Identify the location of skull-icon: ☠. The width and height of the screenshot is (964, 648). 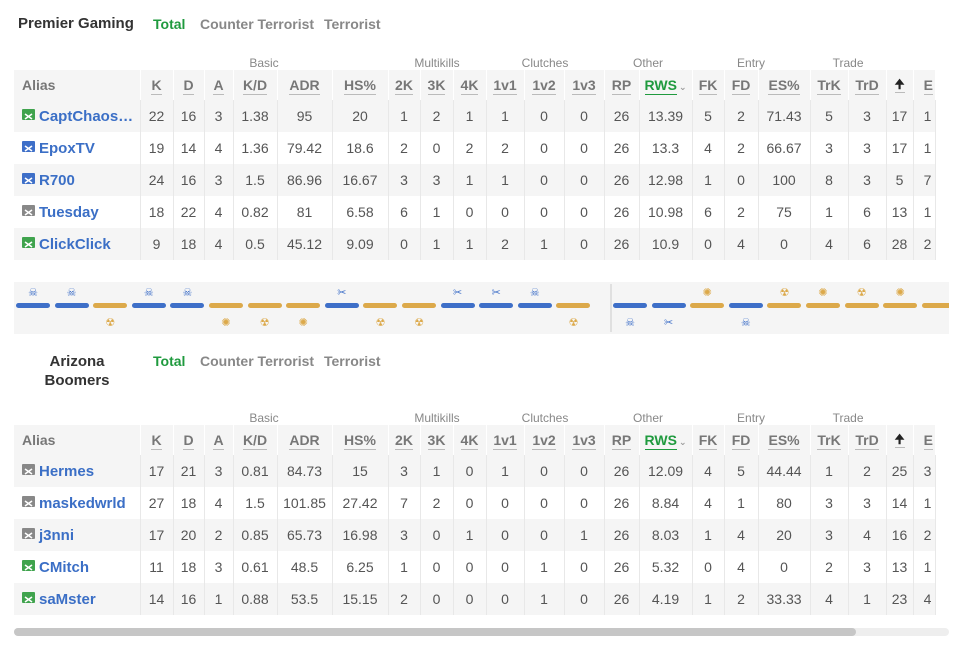
(33, 293).